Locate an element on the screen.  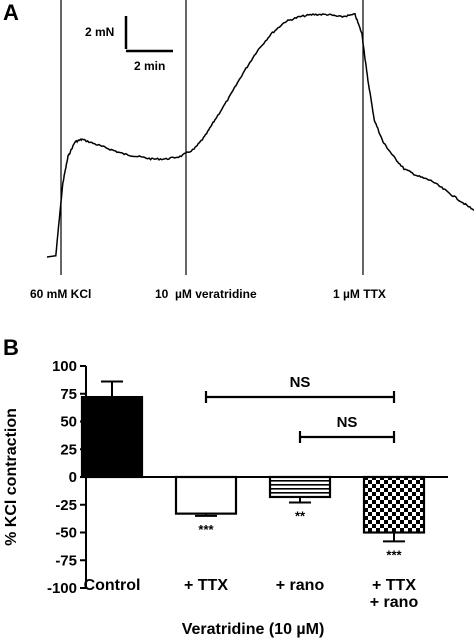
y-tick-label: -100 is located at coordinates (62, 588).